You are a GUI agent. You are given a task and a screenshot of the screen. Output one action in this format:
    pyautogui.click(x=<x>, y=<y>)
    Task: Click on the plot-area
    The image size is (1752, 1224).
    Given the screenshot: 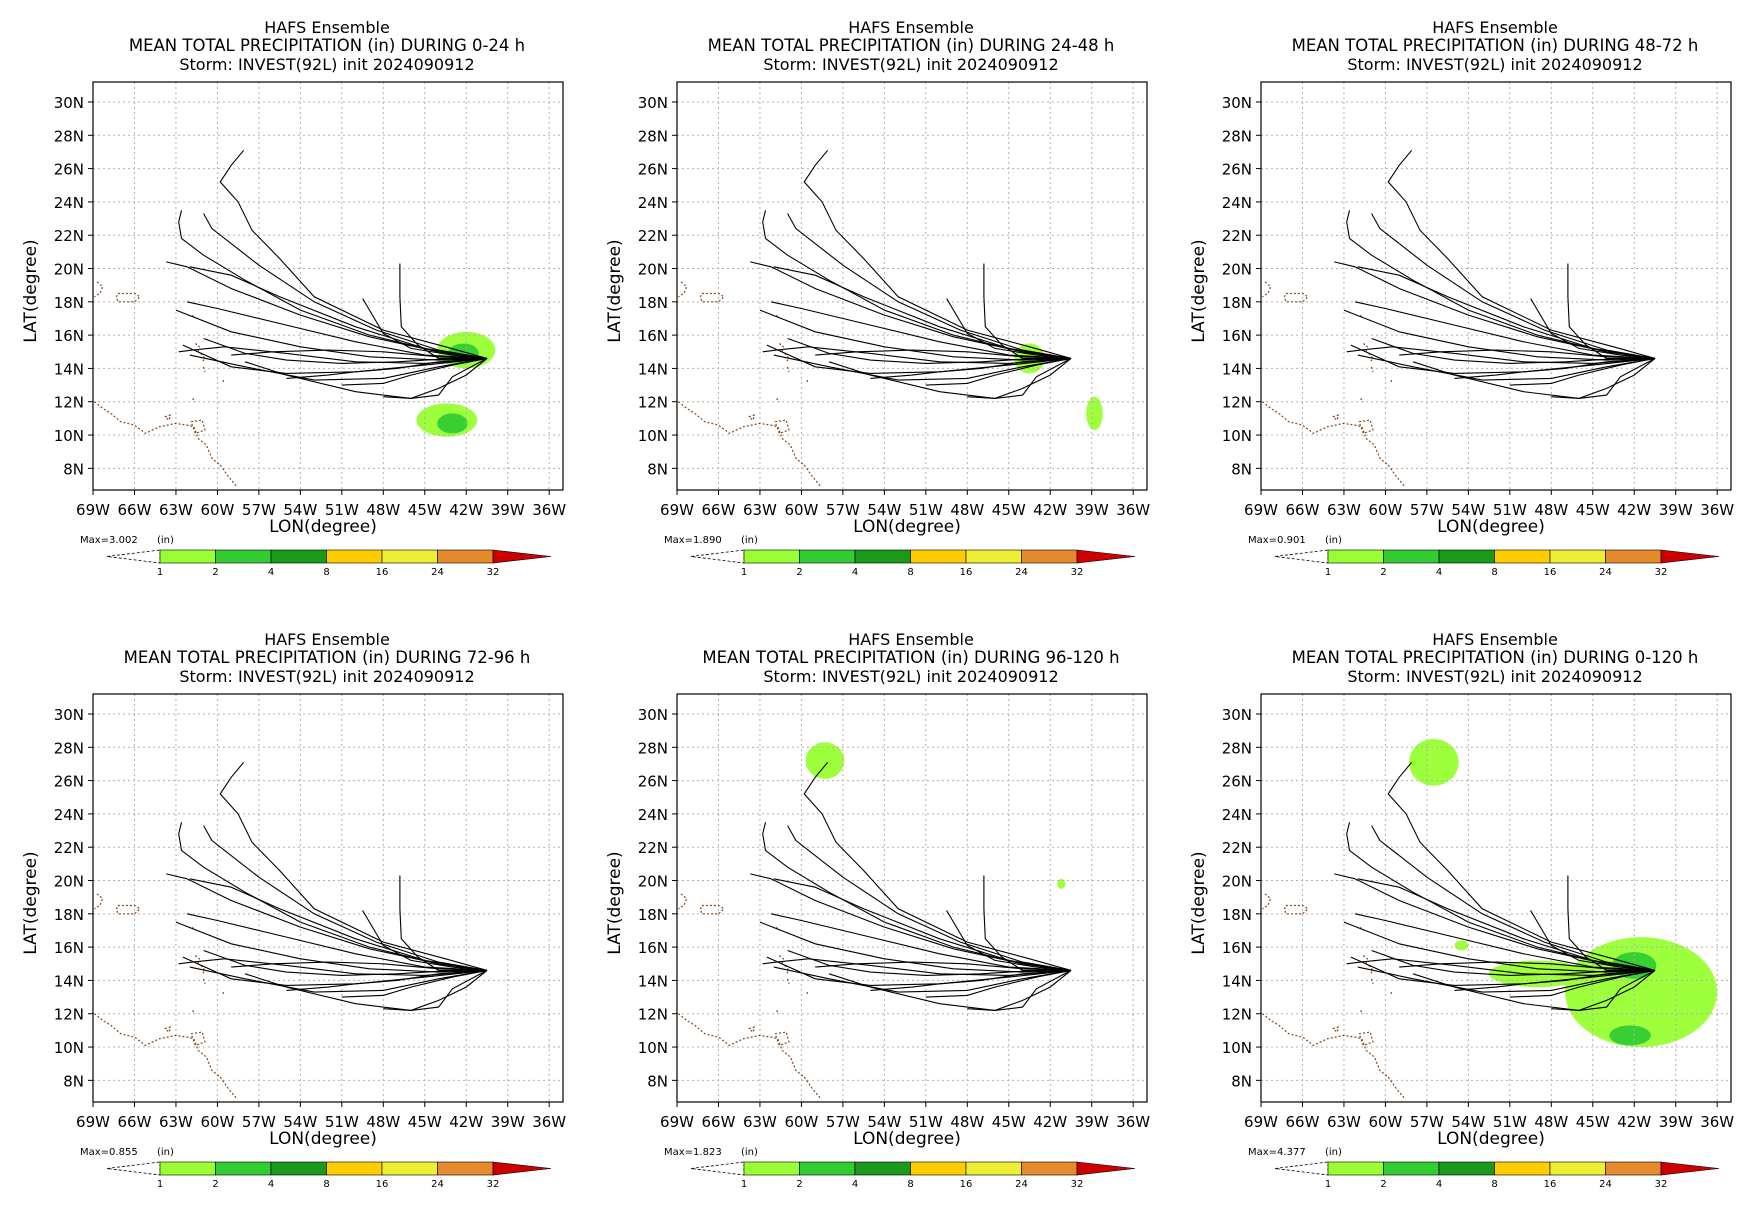 What is the action you would take?
    pyautogui.click(x=1496, y=286)
    